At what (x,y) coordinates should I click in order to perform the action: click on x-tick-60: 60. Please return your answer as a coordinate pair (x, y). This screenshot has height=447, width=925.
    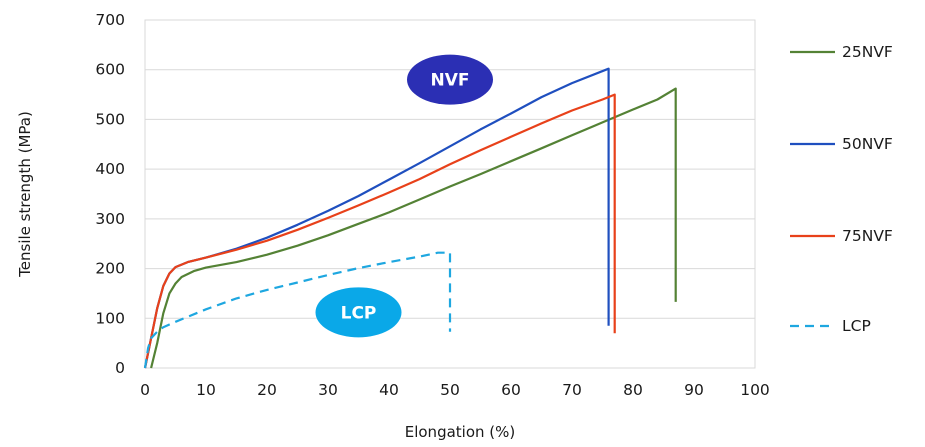
    Looking at the image, I should click on (511, 390).